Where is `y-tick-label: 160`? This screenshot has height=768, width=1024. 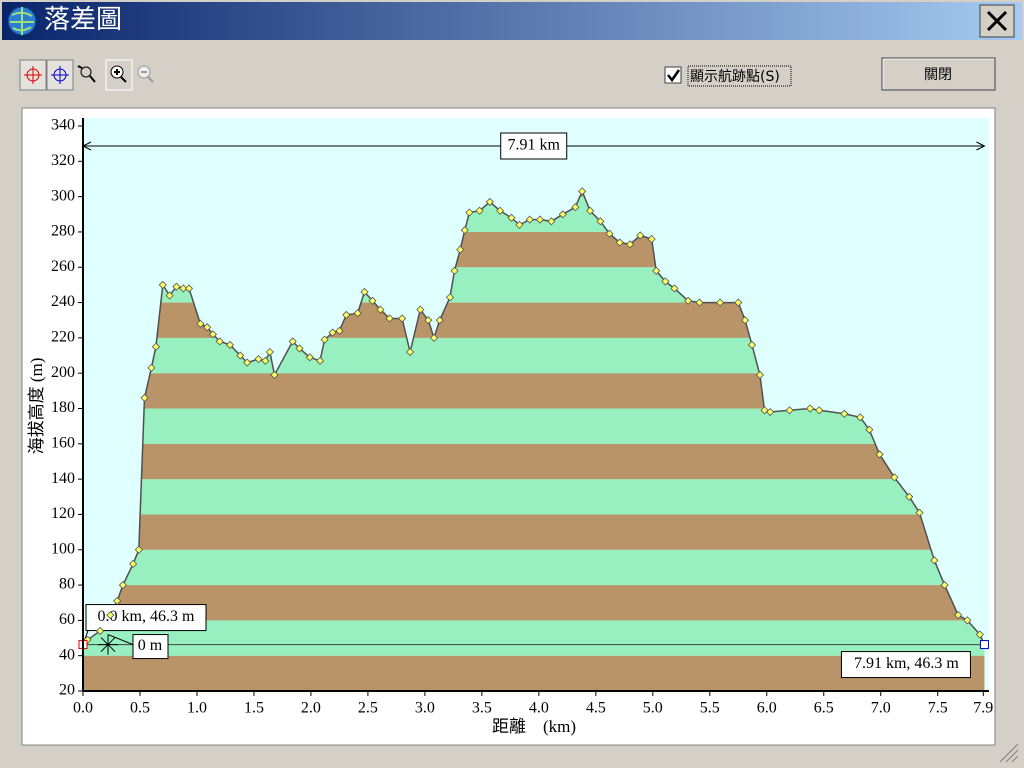
y-tick-label: 160 is located at coordinates (63, 442).